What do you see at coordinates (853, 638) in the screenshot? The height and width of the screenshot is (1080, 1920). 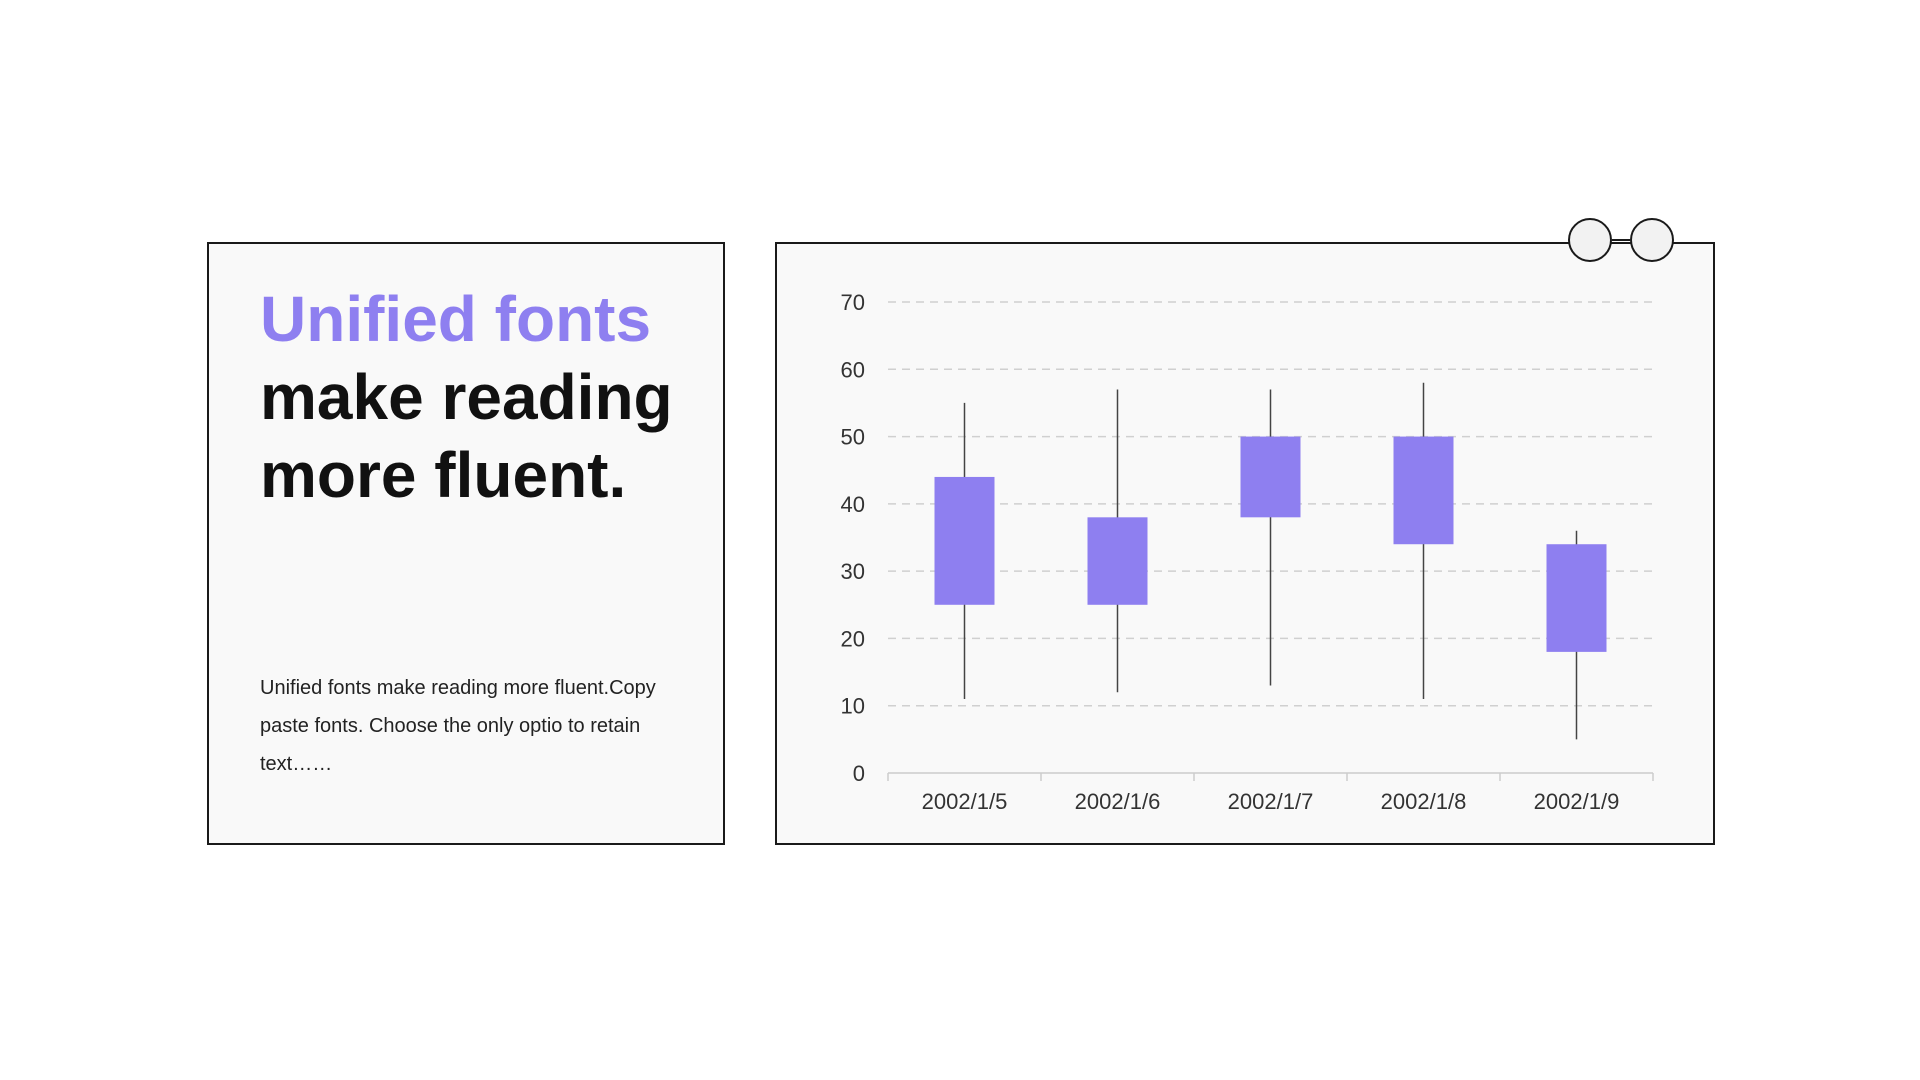 I see `y-tick-label: 20` at bounding box center [853, 638].